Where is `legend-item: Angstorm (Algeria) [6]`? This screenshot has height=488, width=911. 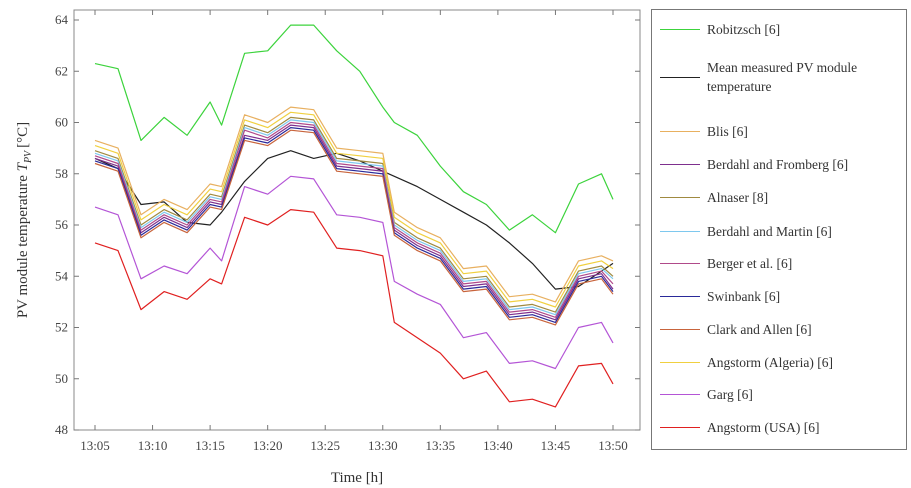 legend-item: Angstorm (Algeria) [6] is located at coordinates (779, 362).